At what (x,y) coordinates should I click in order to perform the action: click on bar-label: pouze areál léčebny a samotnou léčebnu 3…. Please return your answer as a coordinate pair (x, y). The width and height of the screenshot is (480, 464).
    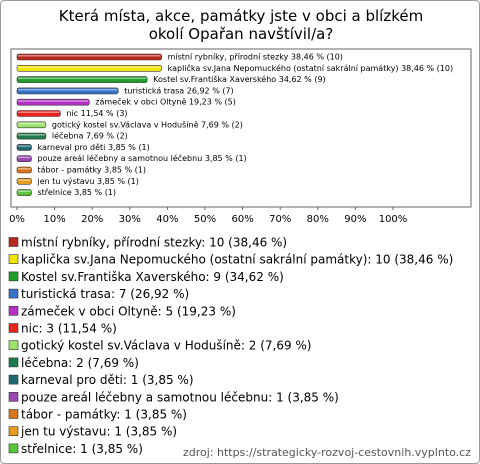
    Looking at the image, I should click on (141, 158).